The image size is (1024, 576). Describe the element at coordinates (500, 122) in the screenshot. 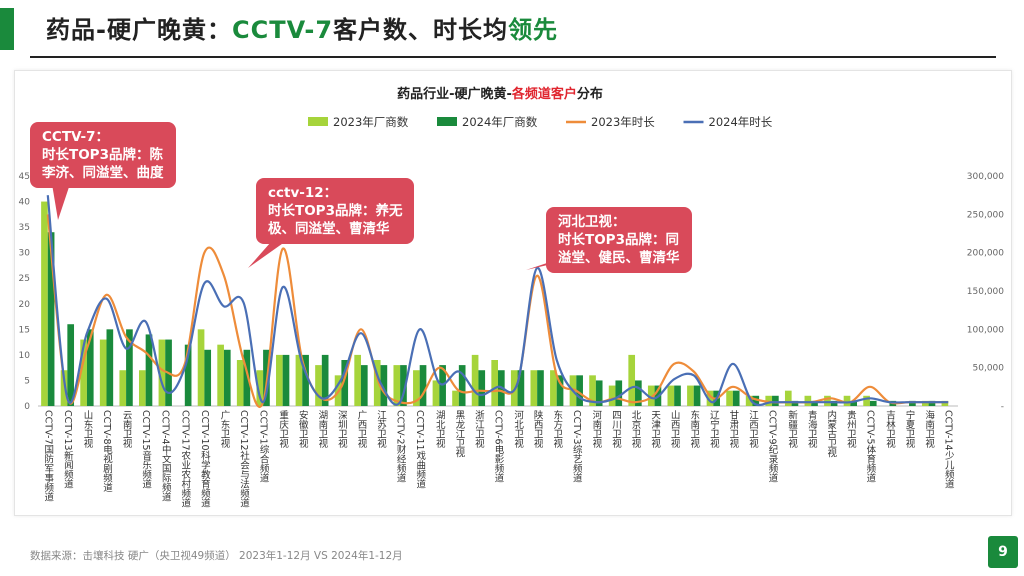

I see `legend-label: 2024年厂商数` at that location.